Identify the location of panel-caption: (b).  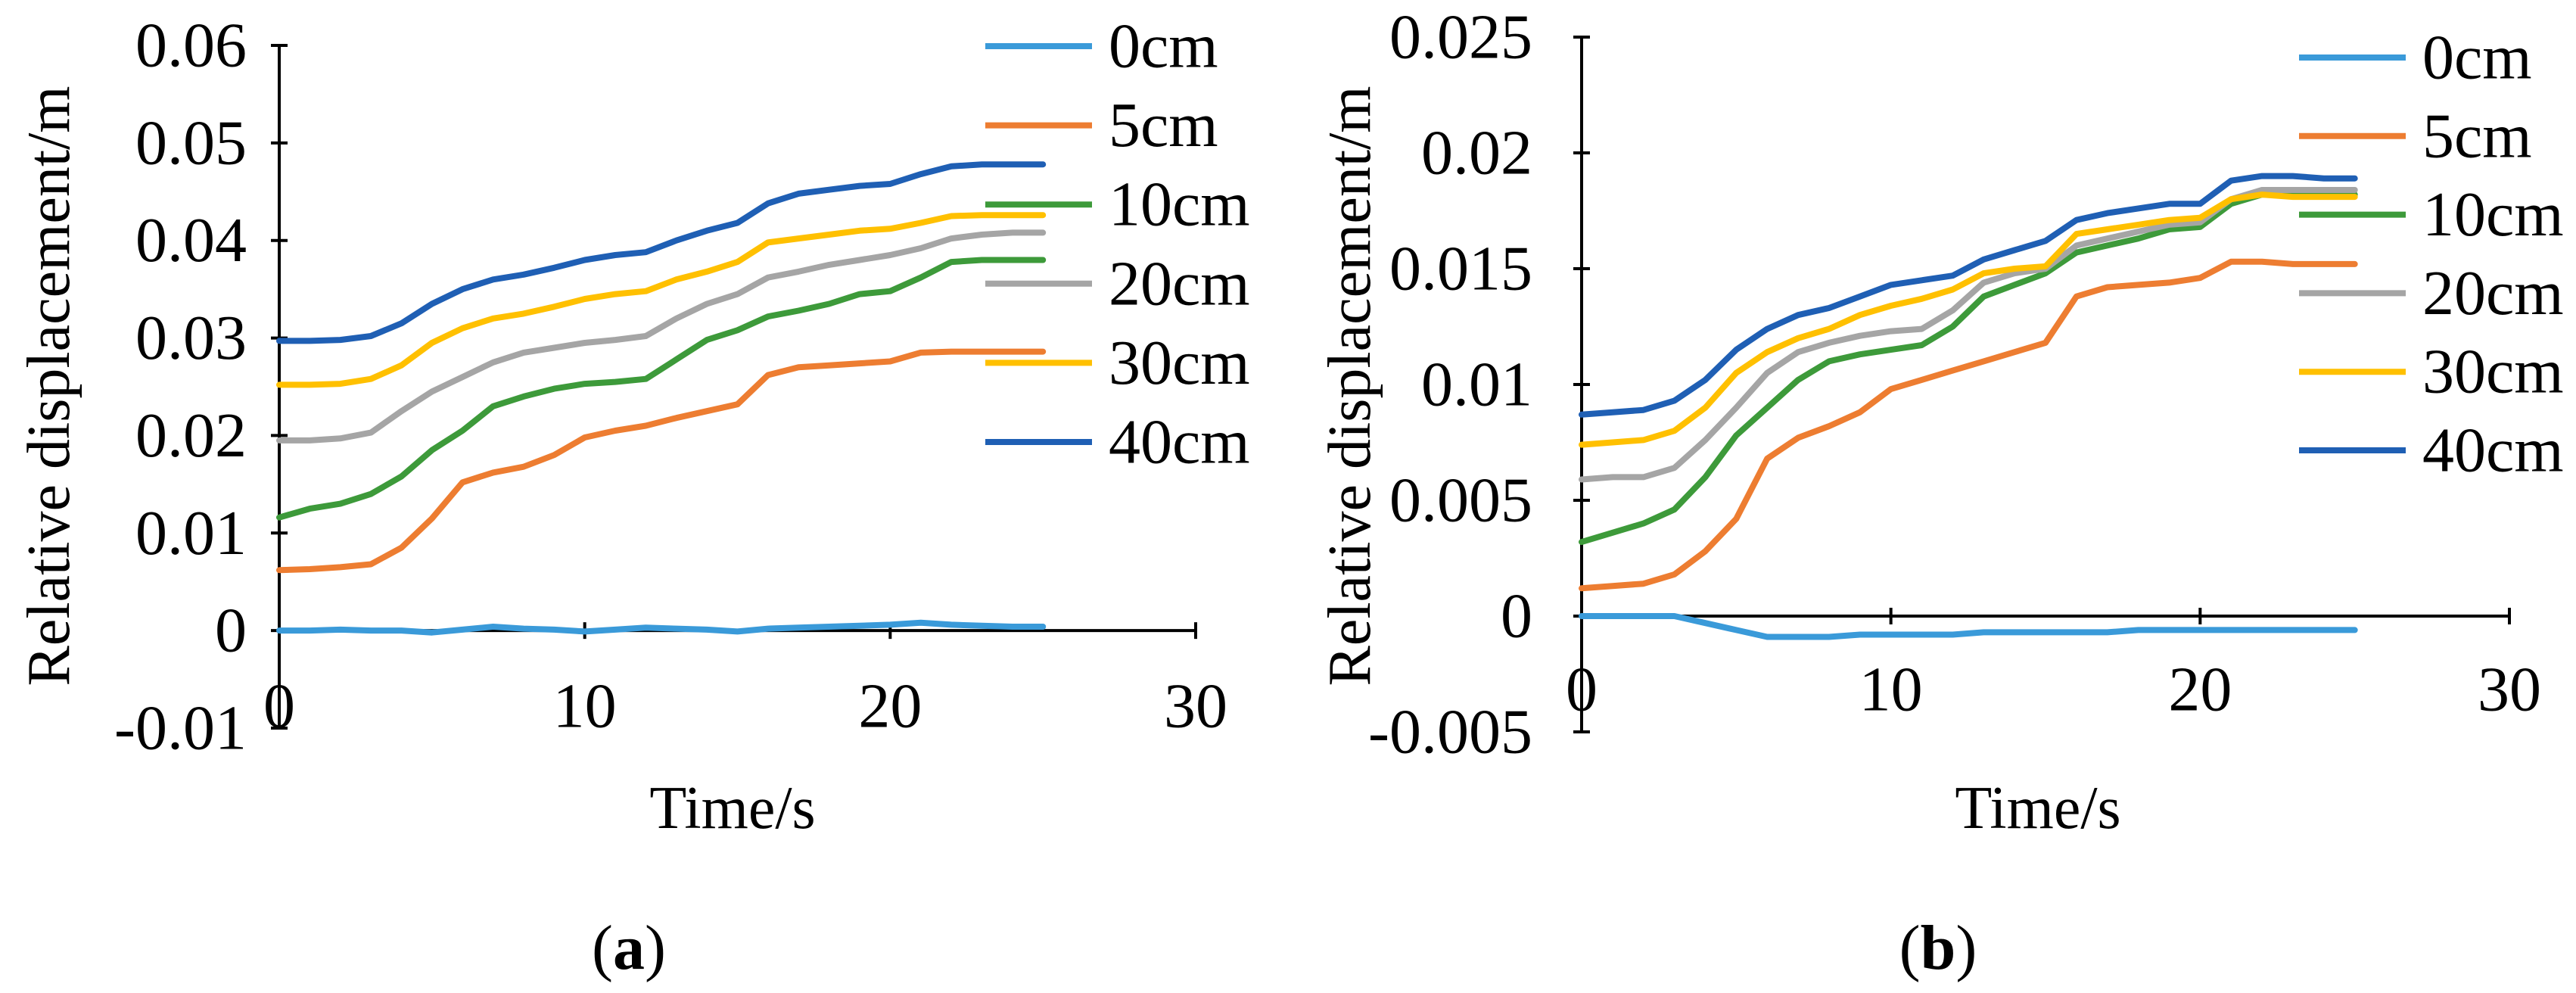
(1938, 948).